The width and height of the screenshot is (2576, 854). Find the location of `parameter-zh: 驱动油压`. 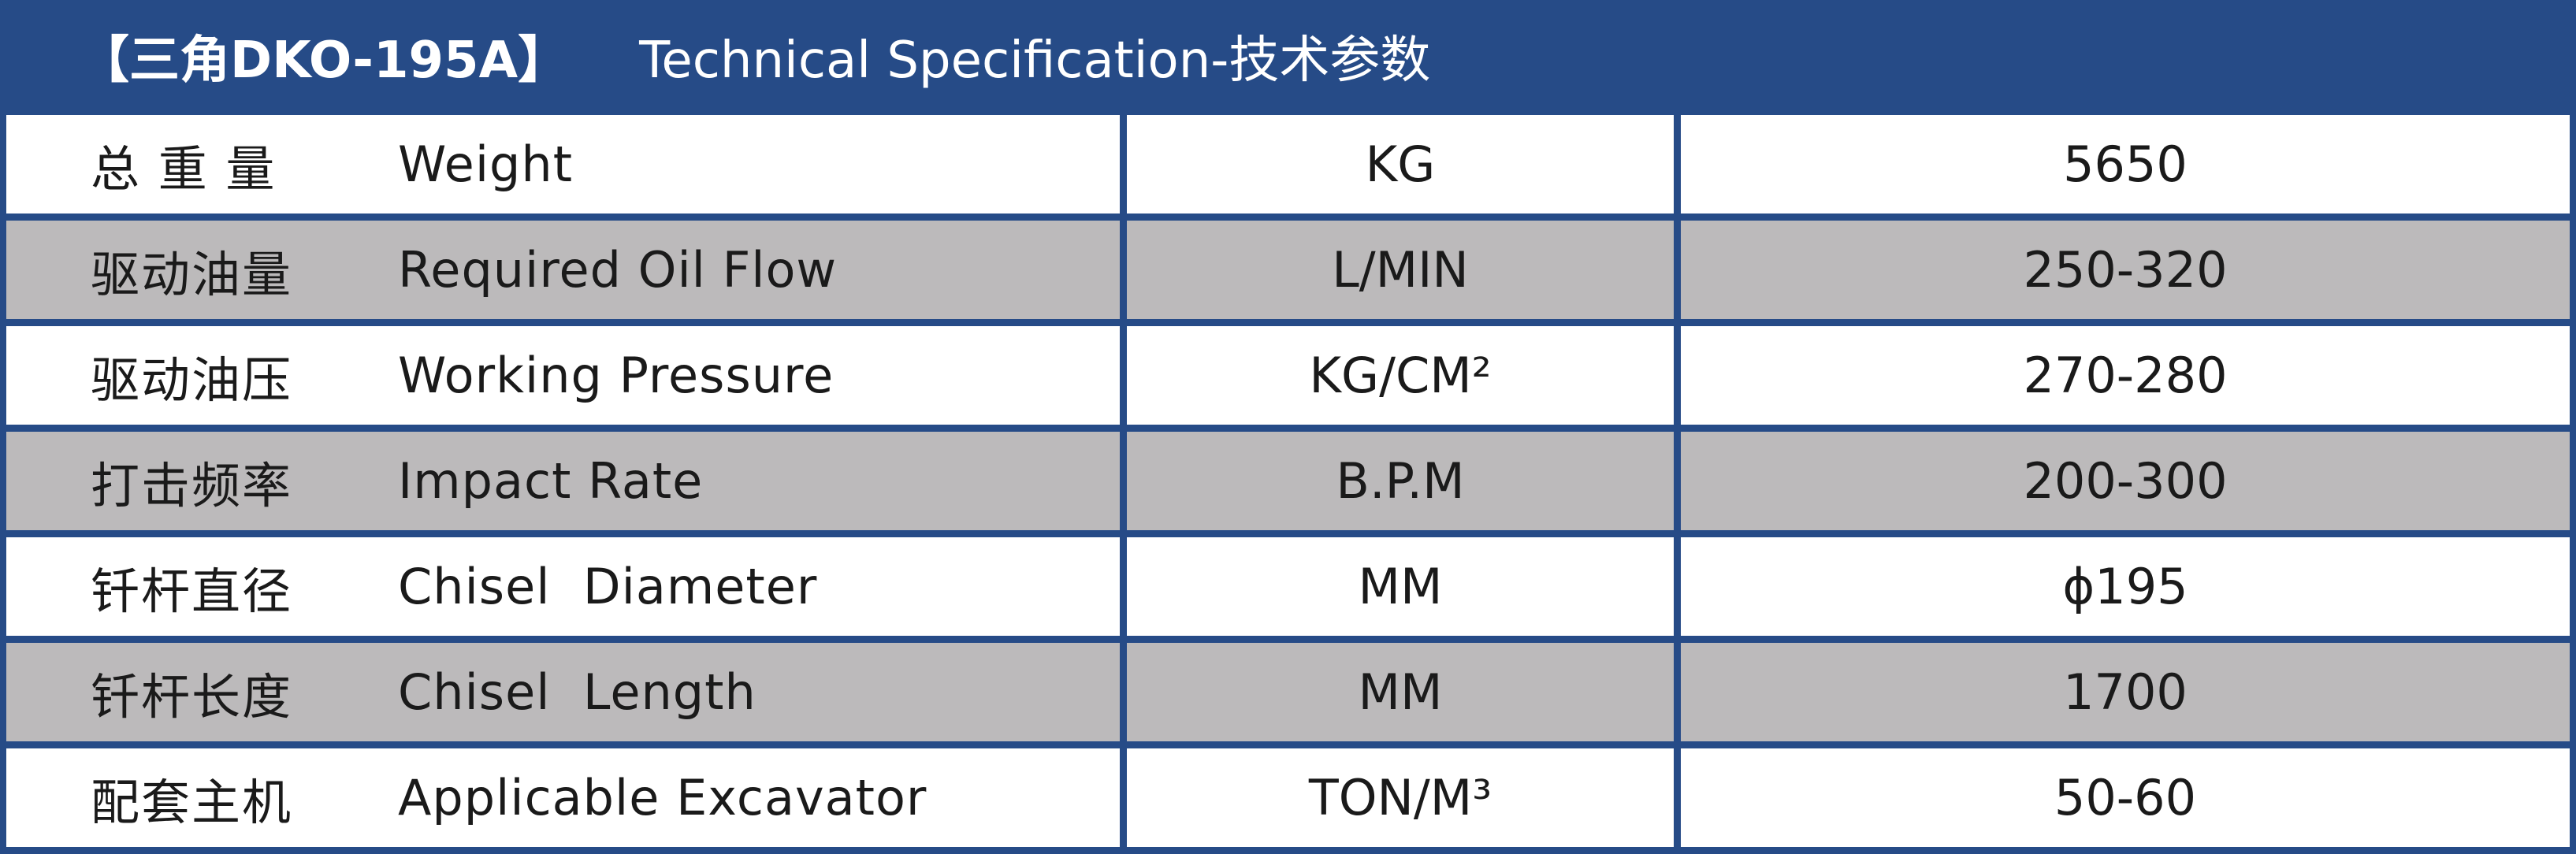

parameter-zh: 驱动油压 is located at coordinates (192, 380).